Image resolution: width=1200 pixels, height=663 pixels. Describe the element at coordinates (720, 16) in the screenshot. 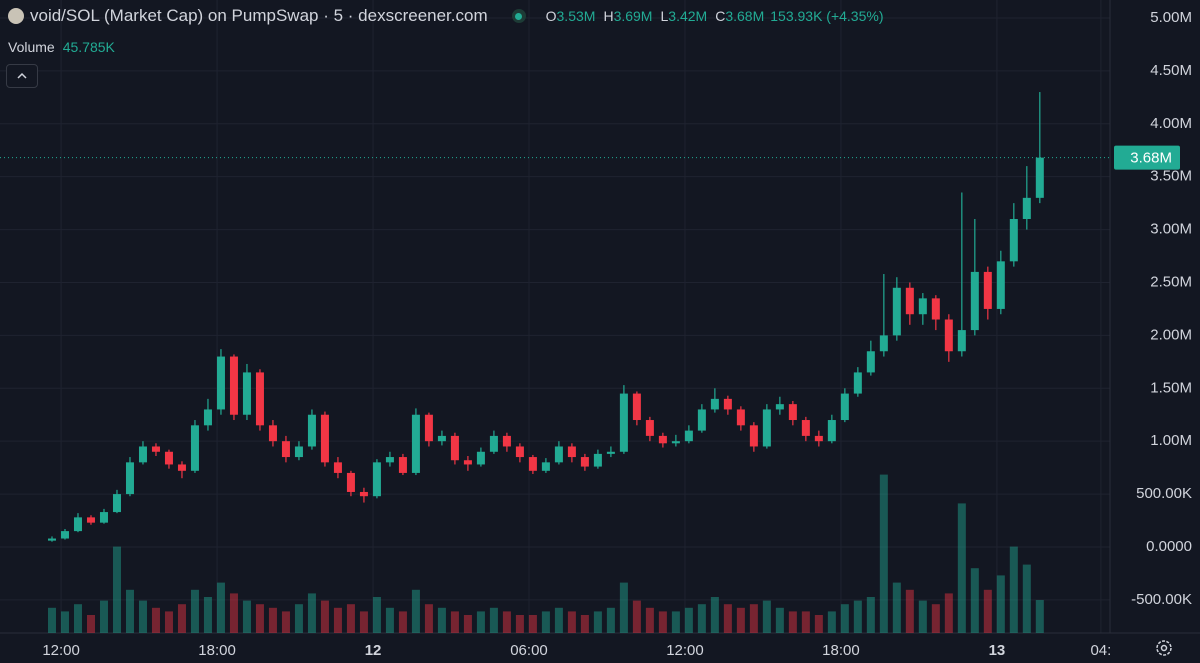

I see `ohlc-key: C` at that location.